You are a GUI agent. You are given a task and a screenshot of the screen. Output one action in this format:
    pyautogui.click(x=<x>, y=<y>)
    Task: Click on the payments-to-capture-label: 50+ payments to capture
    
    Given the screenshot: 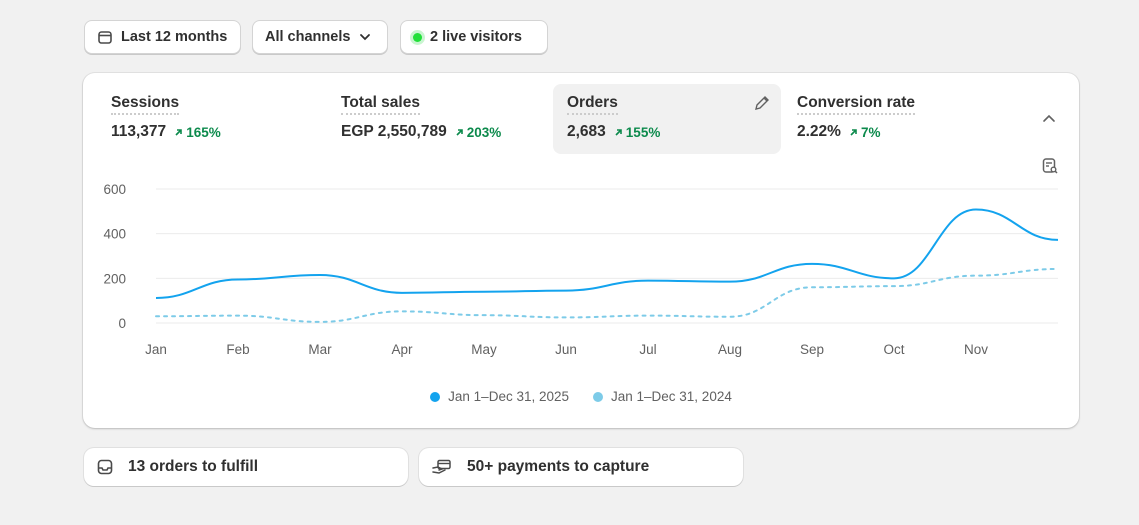 What is the action you would take?
    pyautogui.click(x=558, y=466)
    